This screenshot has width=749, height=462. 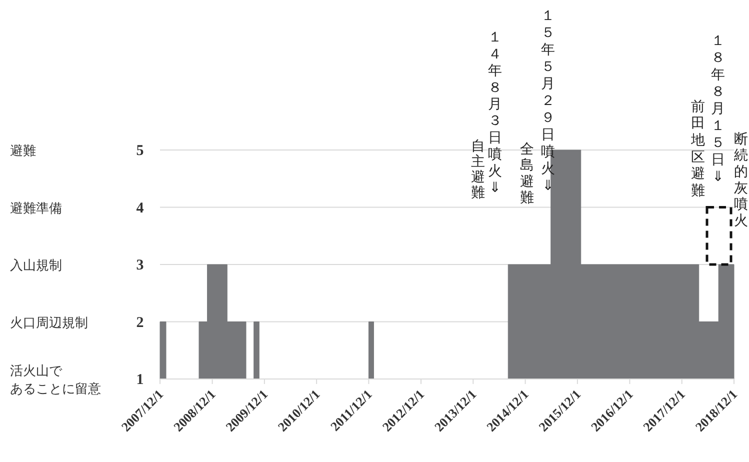 I want to click on y-tick-label: 4, so click(x=140, y=208).